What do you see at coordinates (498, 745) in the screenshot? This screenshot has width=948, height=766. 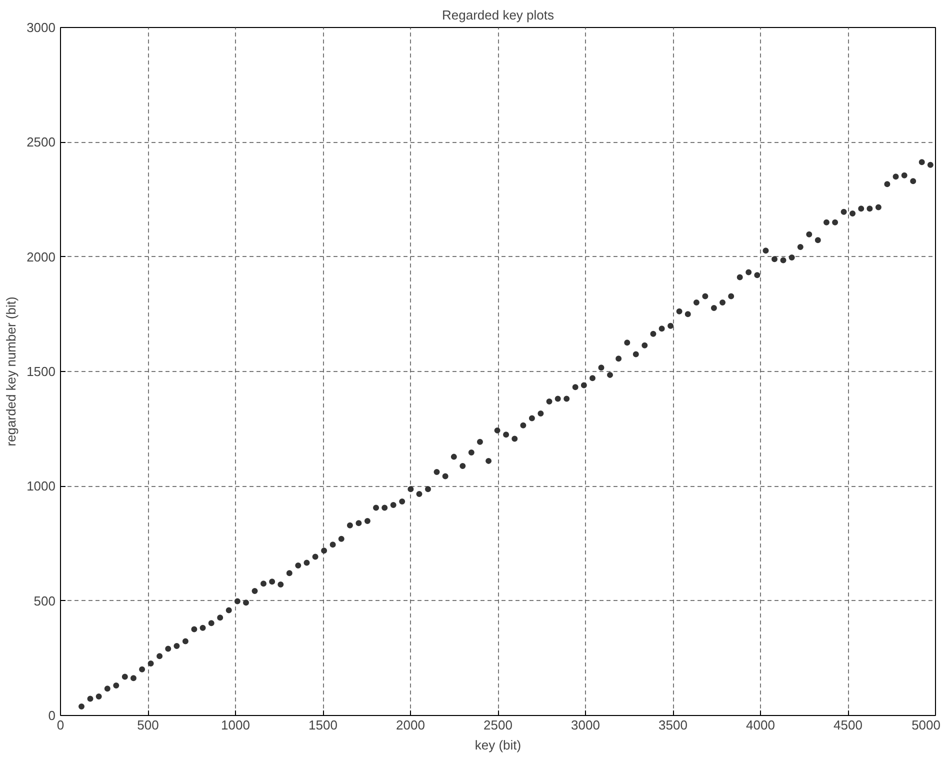 I see `x-axis-title: key (bit)` at bounding box center [498, 745].